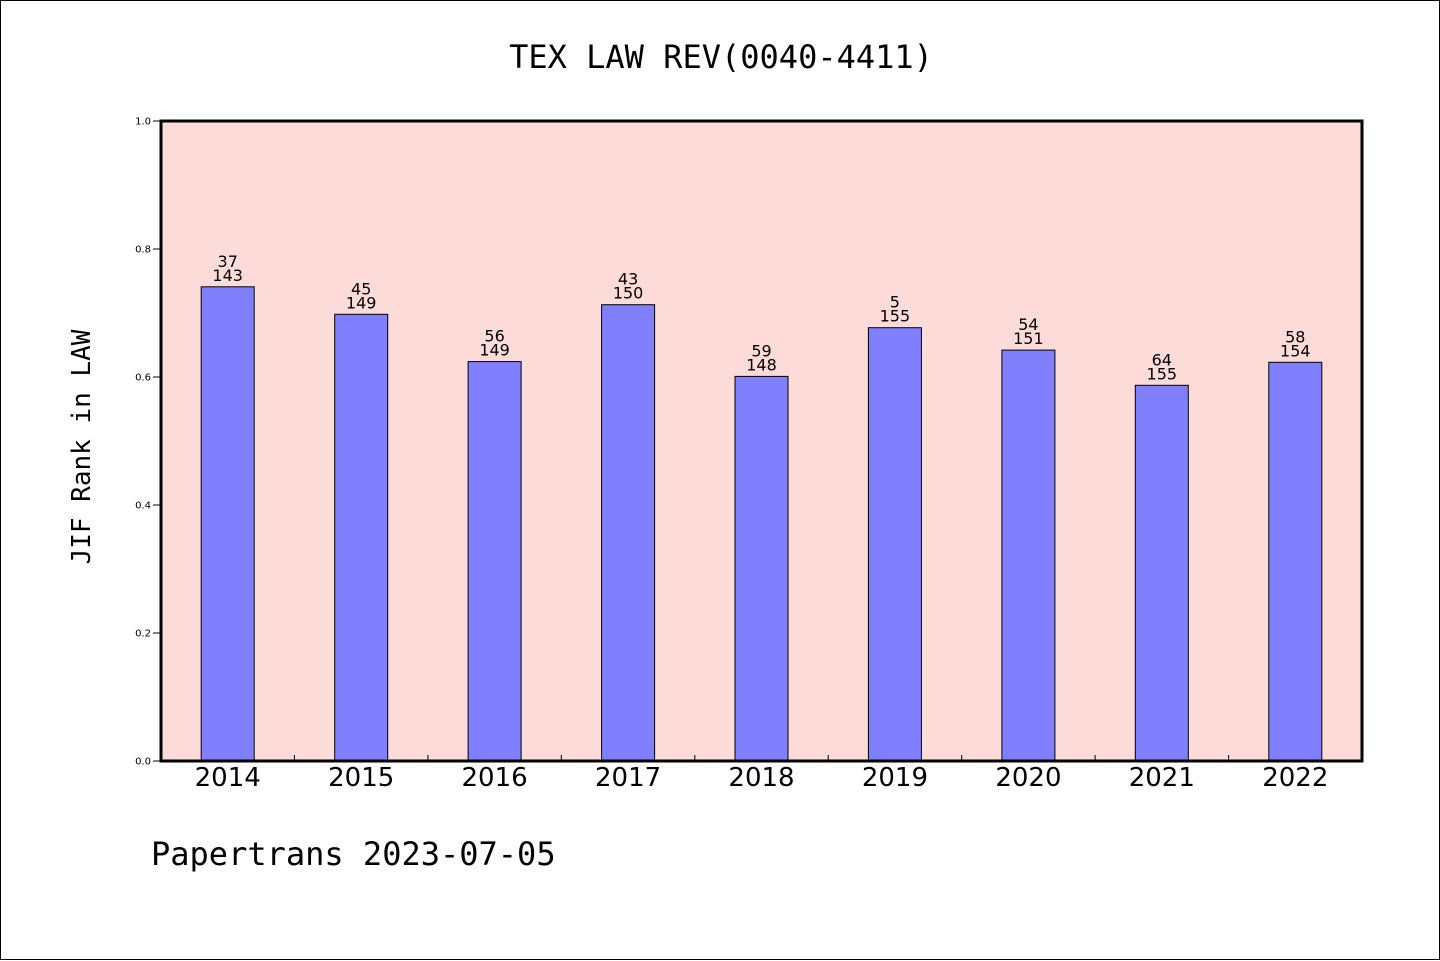 Image resolution: width=1440 pixels, height=961 pixels. I want to click on x-tick-label-2017: 2017, so click(628, 778).